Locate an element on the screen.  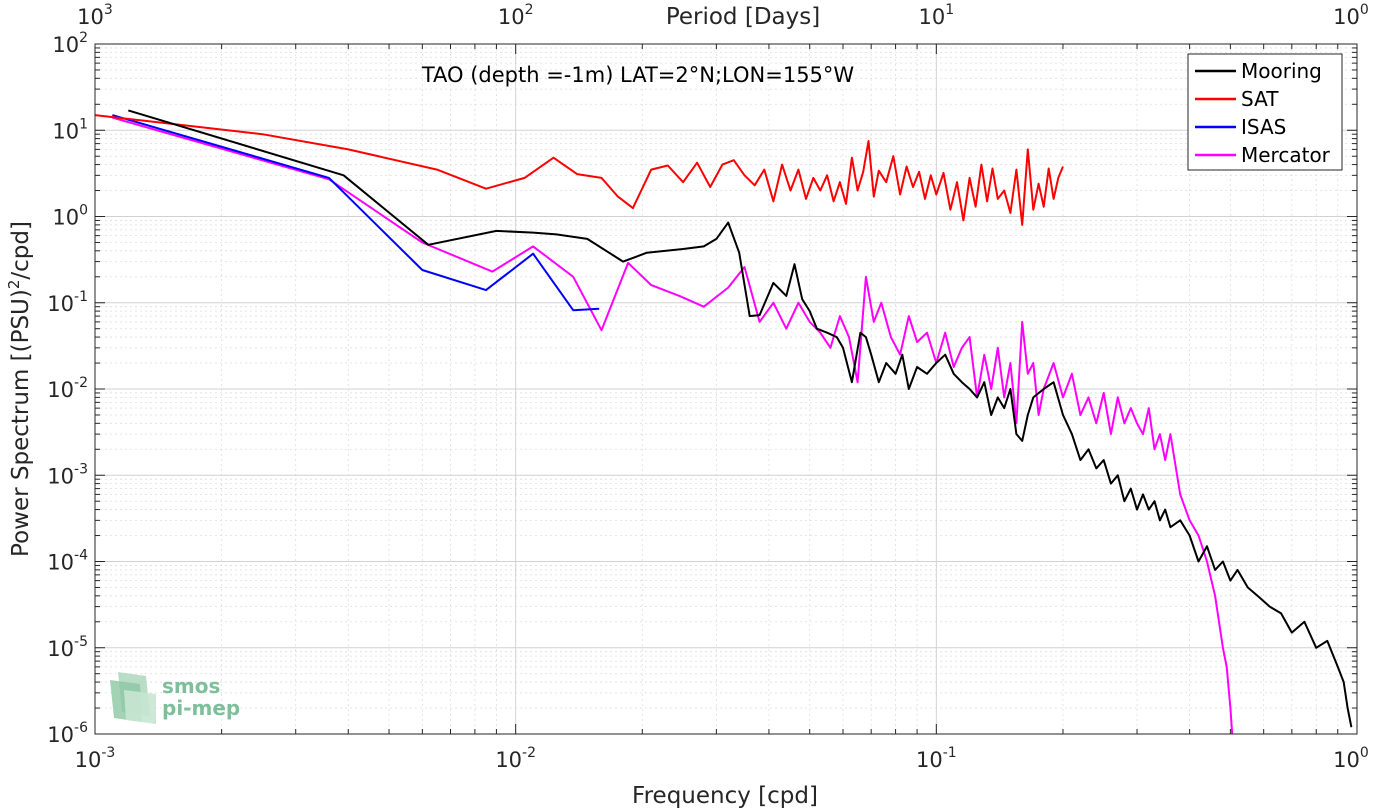
series-line-sat is located at coordinates (579, 170).